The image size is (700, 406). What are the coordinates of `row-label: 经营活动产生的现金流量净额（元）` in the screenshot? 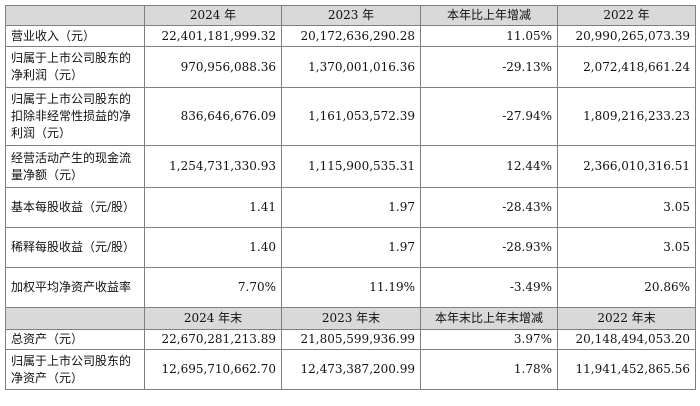 It's located at (75, 166).